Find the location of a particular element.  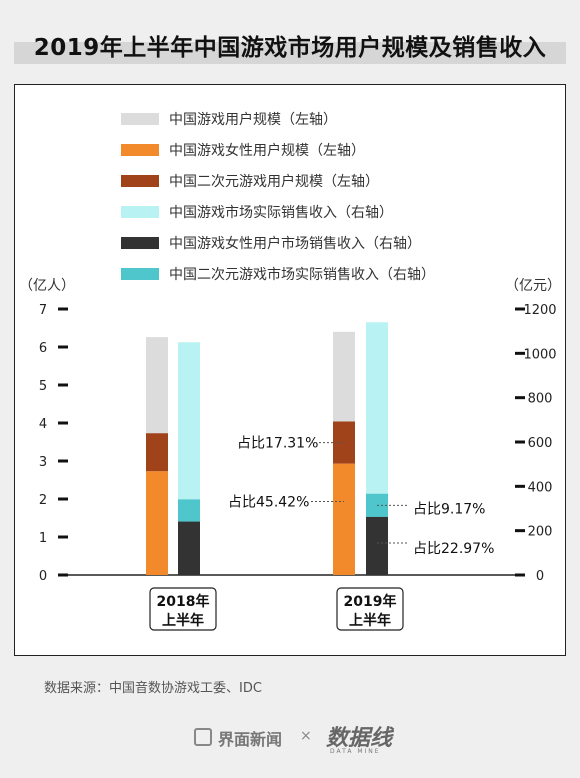

left-tick-label-3: 3 is located at coordinates (43, 462).